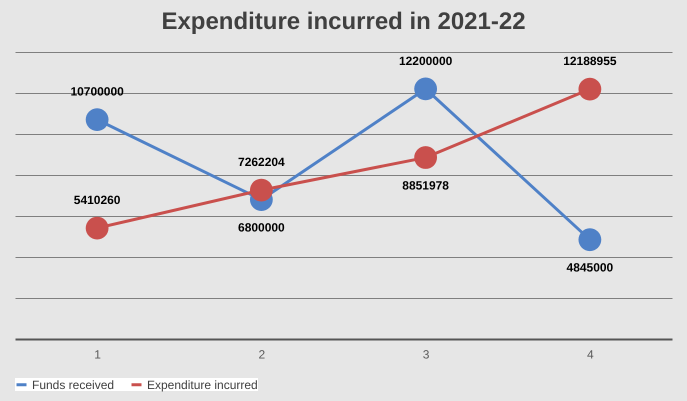  I want to click on data-label: 10700000, so click(97, 91).